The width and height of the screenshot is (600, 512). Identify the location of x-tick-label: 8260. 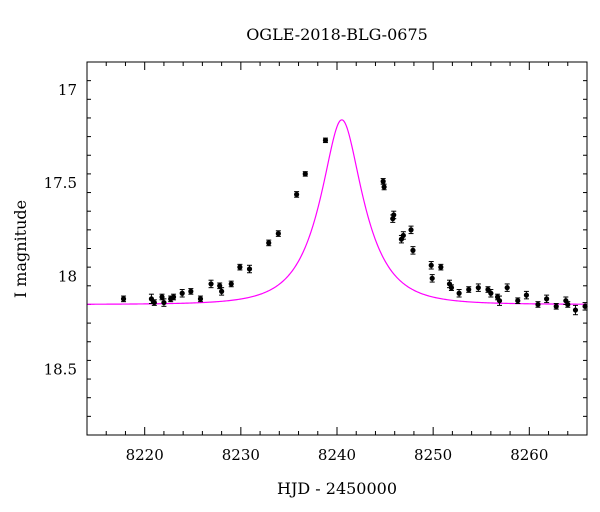
(529, 455).